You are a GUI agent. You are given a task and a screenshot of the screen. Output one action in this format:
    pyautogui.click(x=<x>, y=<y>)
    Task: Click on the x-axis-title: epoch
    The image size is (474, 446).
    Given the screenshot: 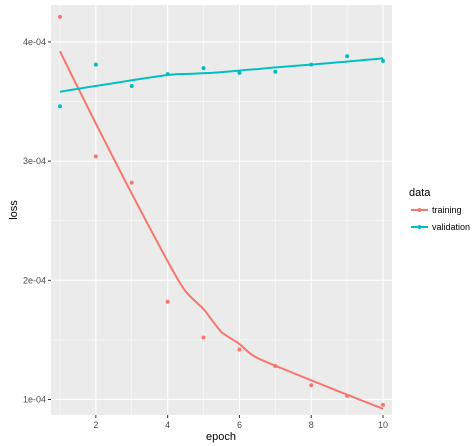 What is the action you would take?
    pyautogui.click(x=221, y=437)
    